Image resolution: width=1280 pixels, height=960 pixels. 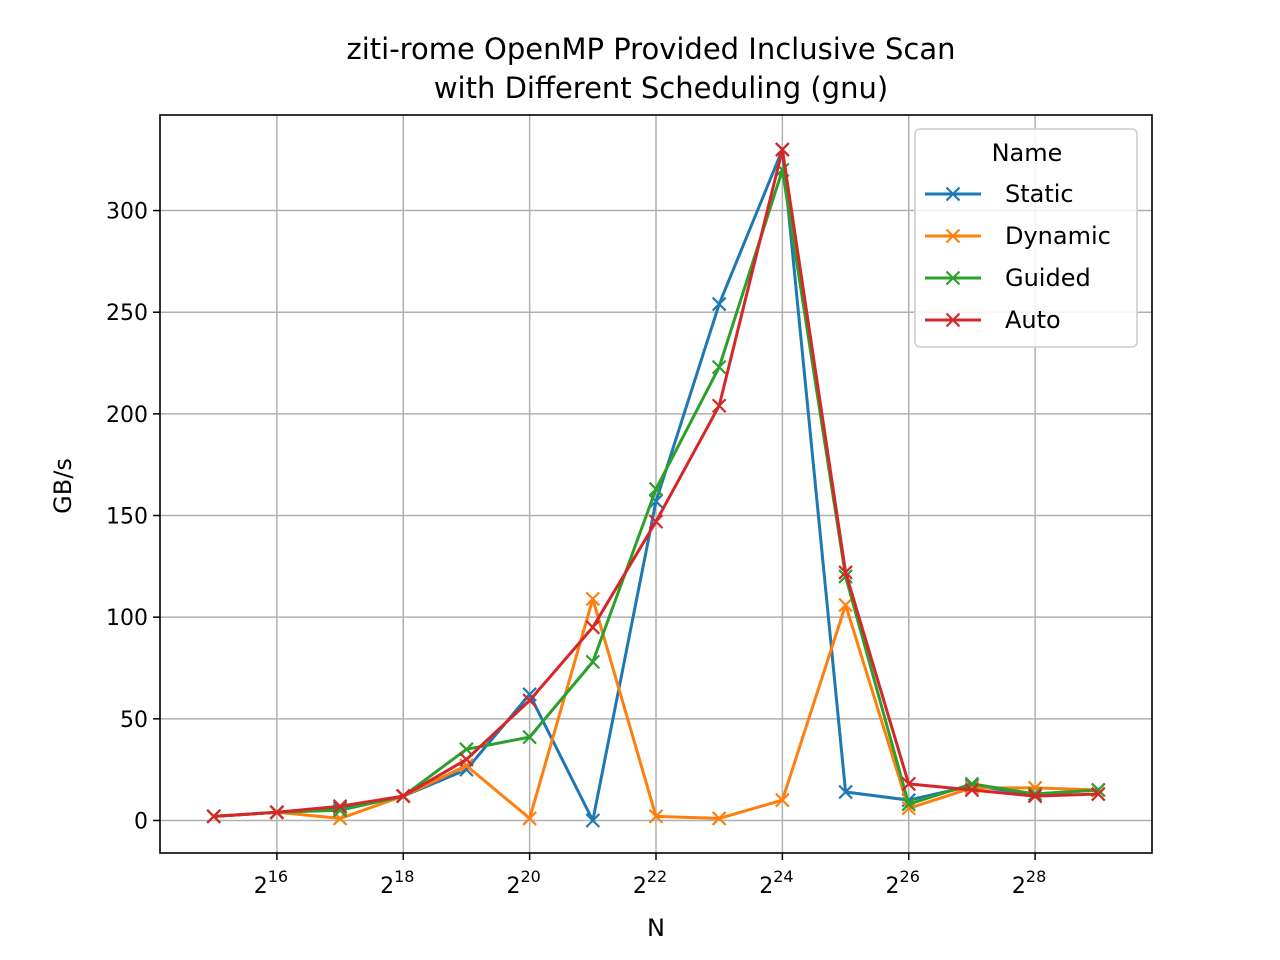 I want to click on y-tick-label: 300, so click(x=127, y=212).